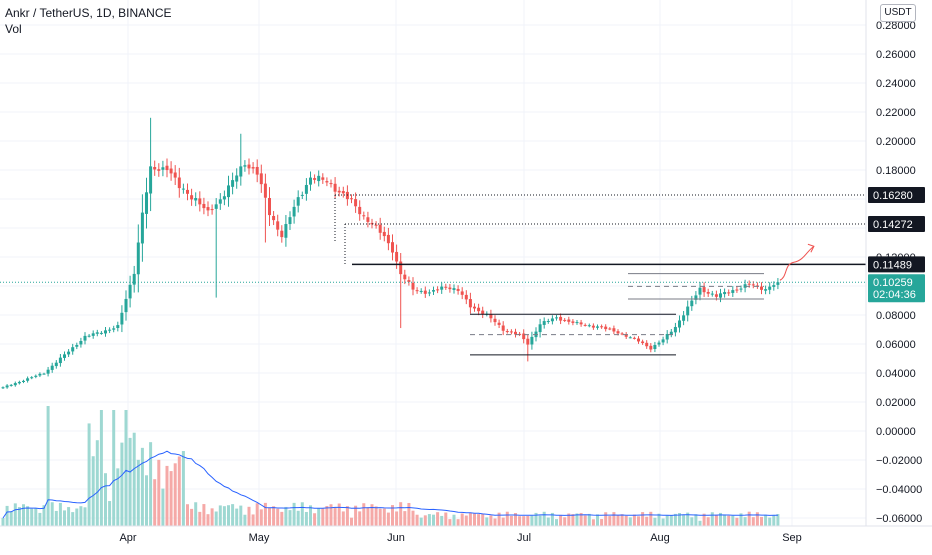  I want to click on level-0-16280-text: 0.16280, so click(893, 196).